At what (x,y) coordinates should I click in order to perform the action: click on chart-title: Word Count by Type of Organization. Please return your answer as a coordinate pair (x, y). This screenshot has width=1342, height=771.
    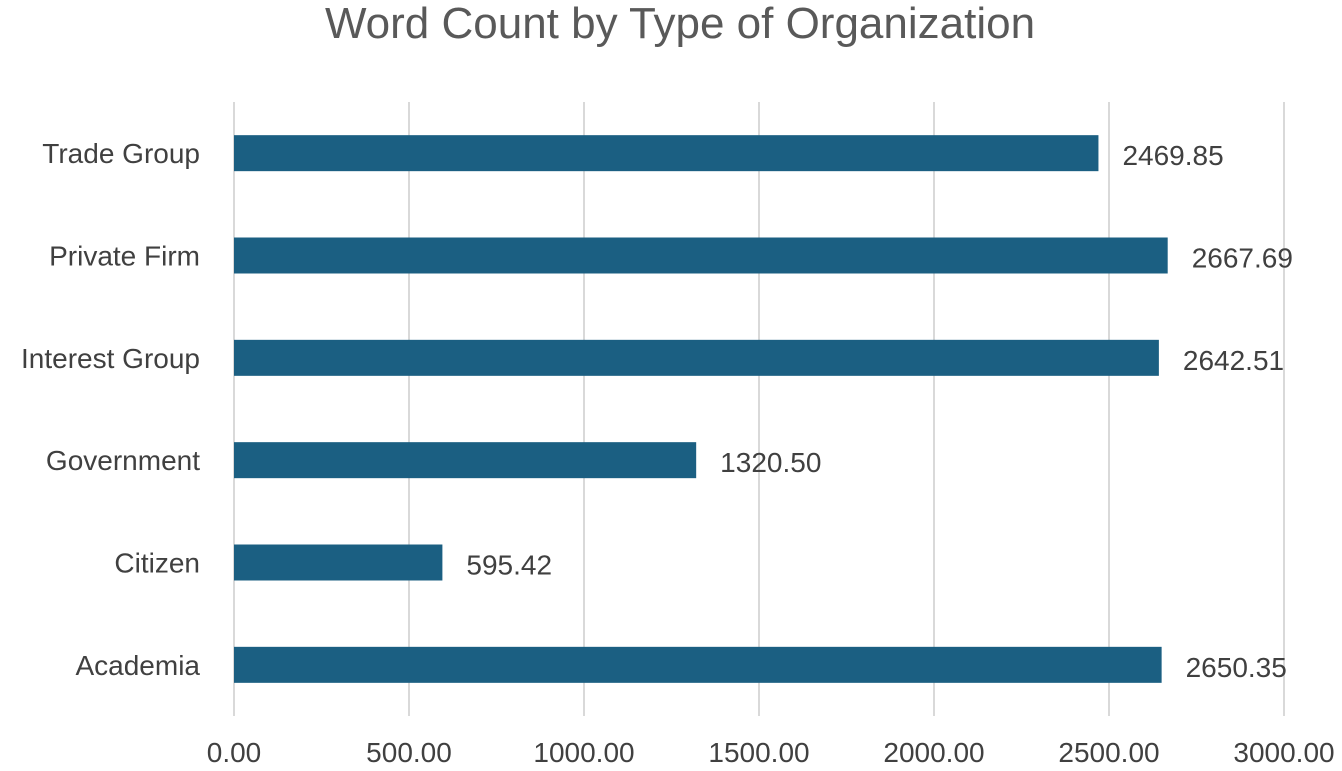
    Looking at the image, I should click on (680, 24).